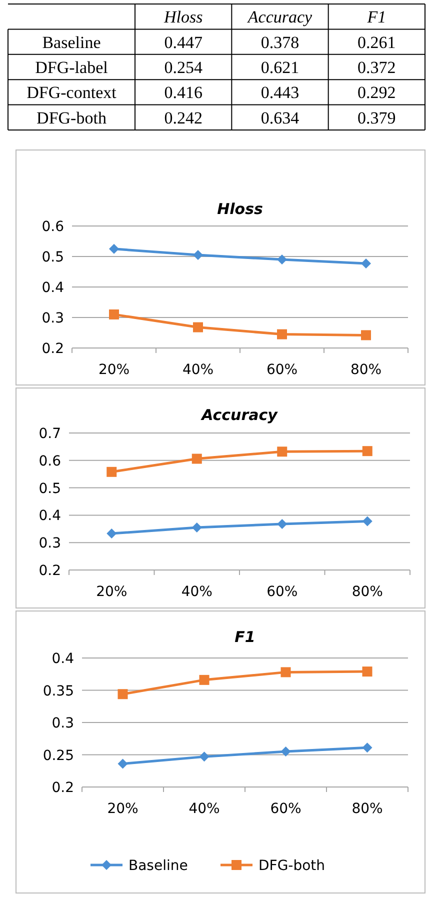 The width and height of the screenshot is (433, 900). Describe the element at coordinates (183, 67) in the screenshot. I see `data-label: 0.254` at that location.